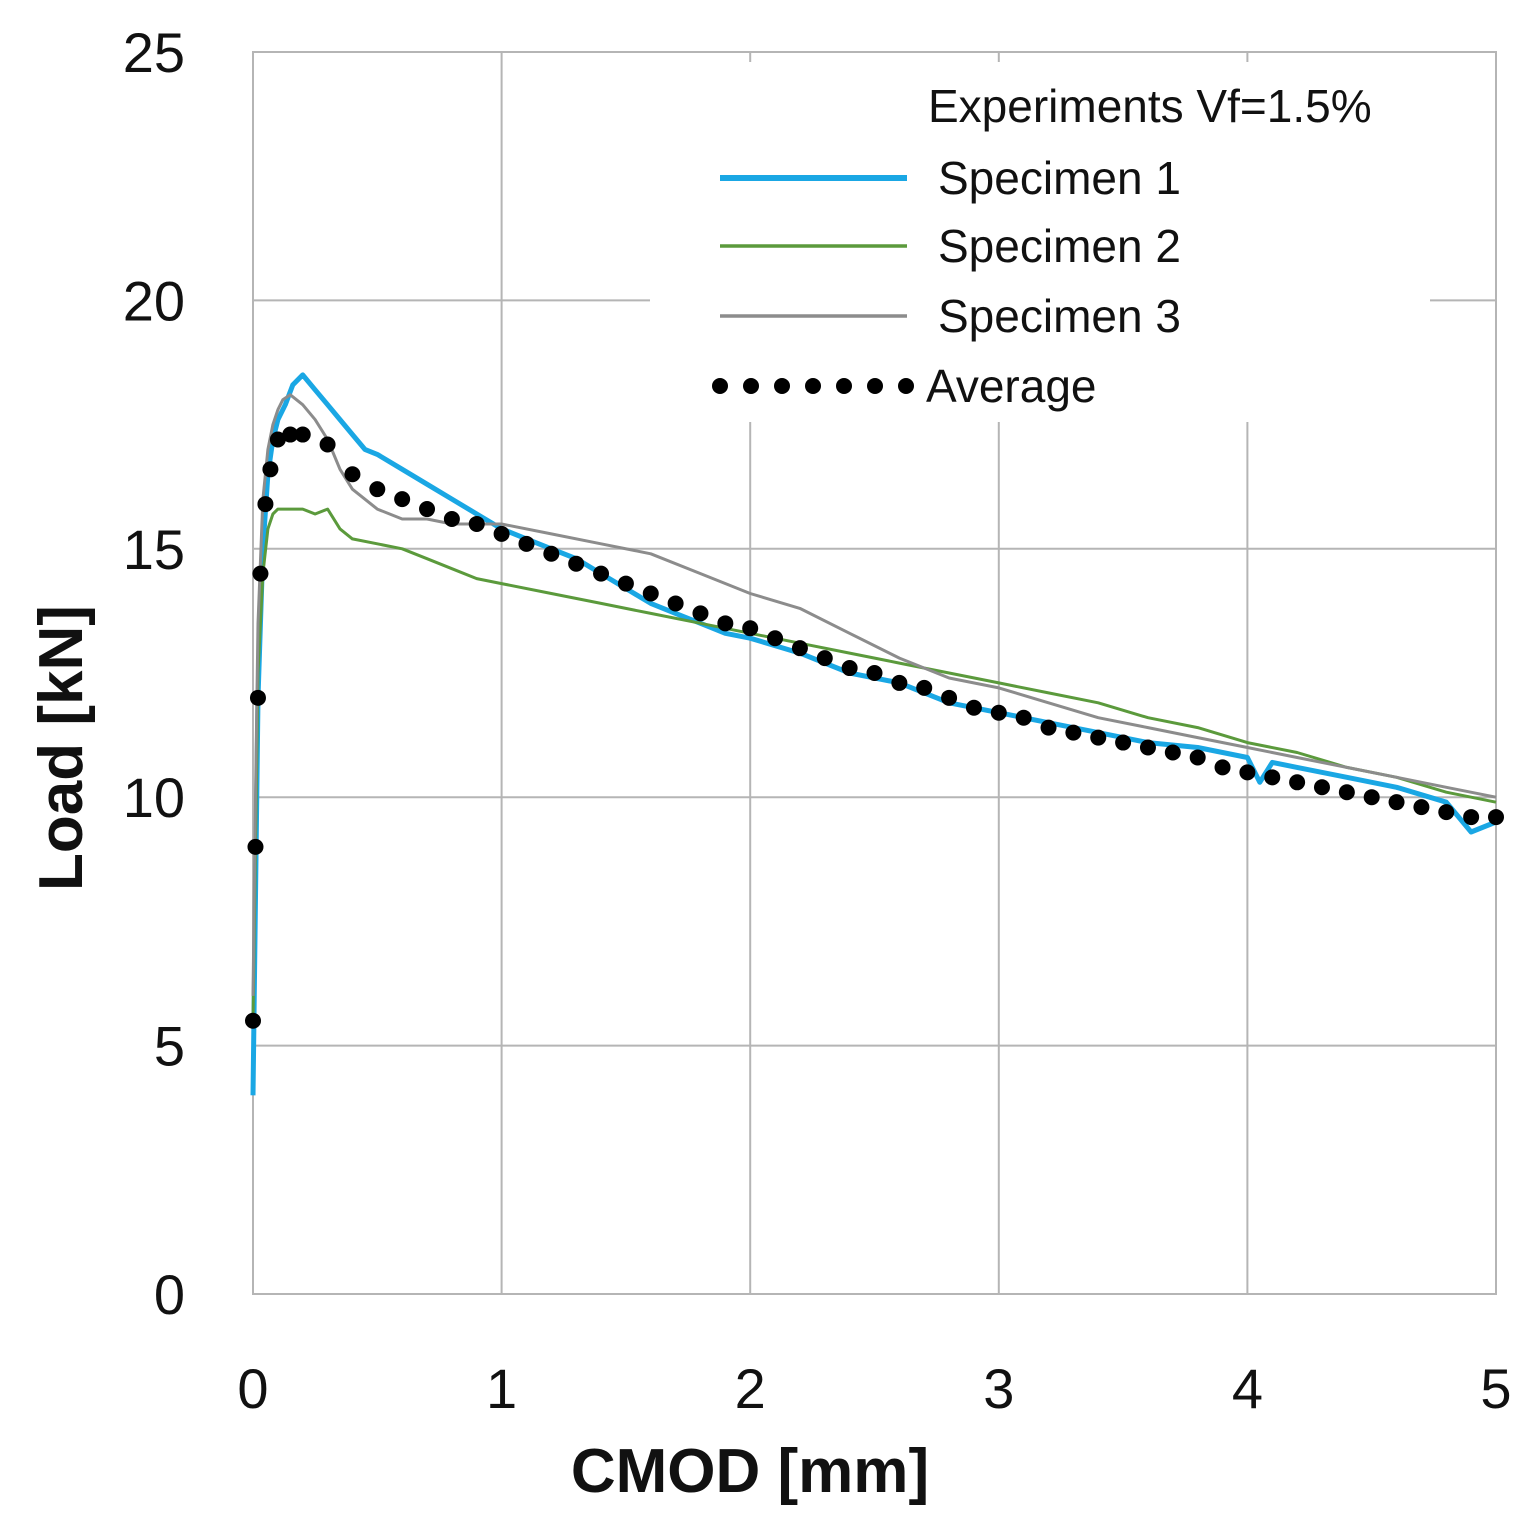 Image resolution: width=1539 pixels, height=1524 pixels. I want to click on legend-background, so click(1040, 242).